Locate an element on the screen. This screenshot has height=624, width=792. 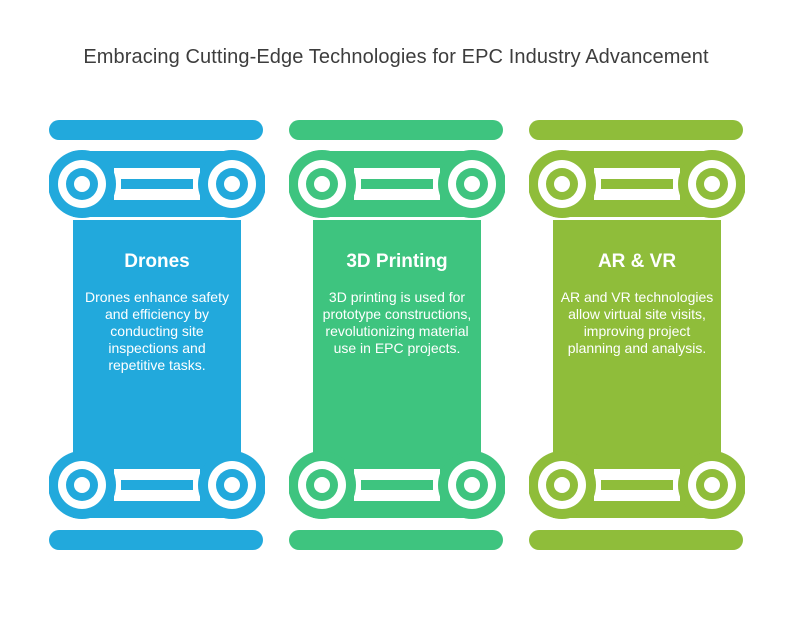
pillar-title: Drones is located at coordinates (157, 261).